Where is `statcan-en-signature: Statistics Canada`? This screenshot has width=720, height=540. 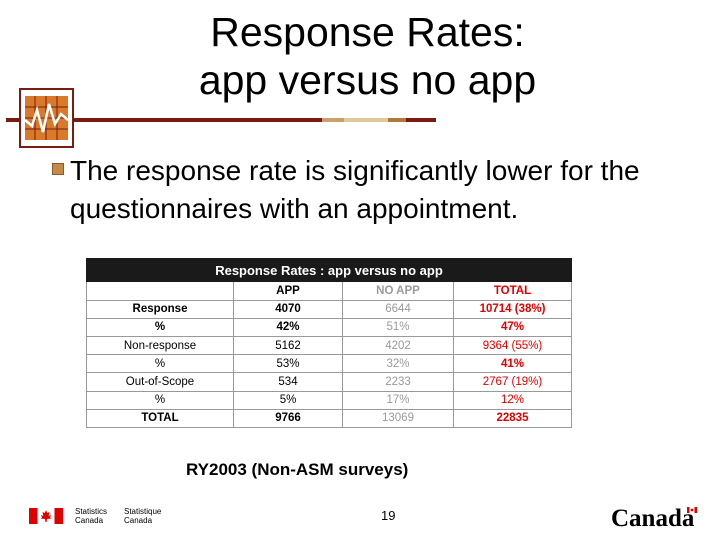 statcan-en-signature: Statistics Canada is located at coordinates (91, 516).